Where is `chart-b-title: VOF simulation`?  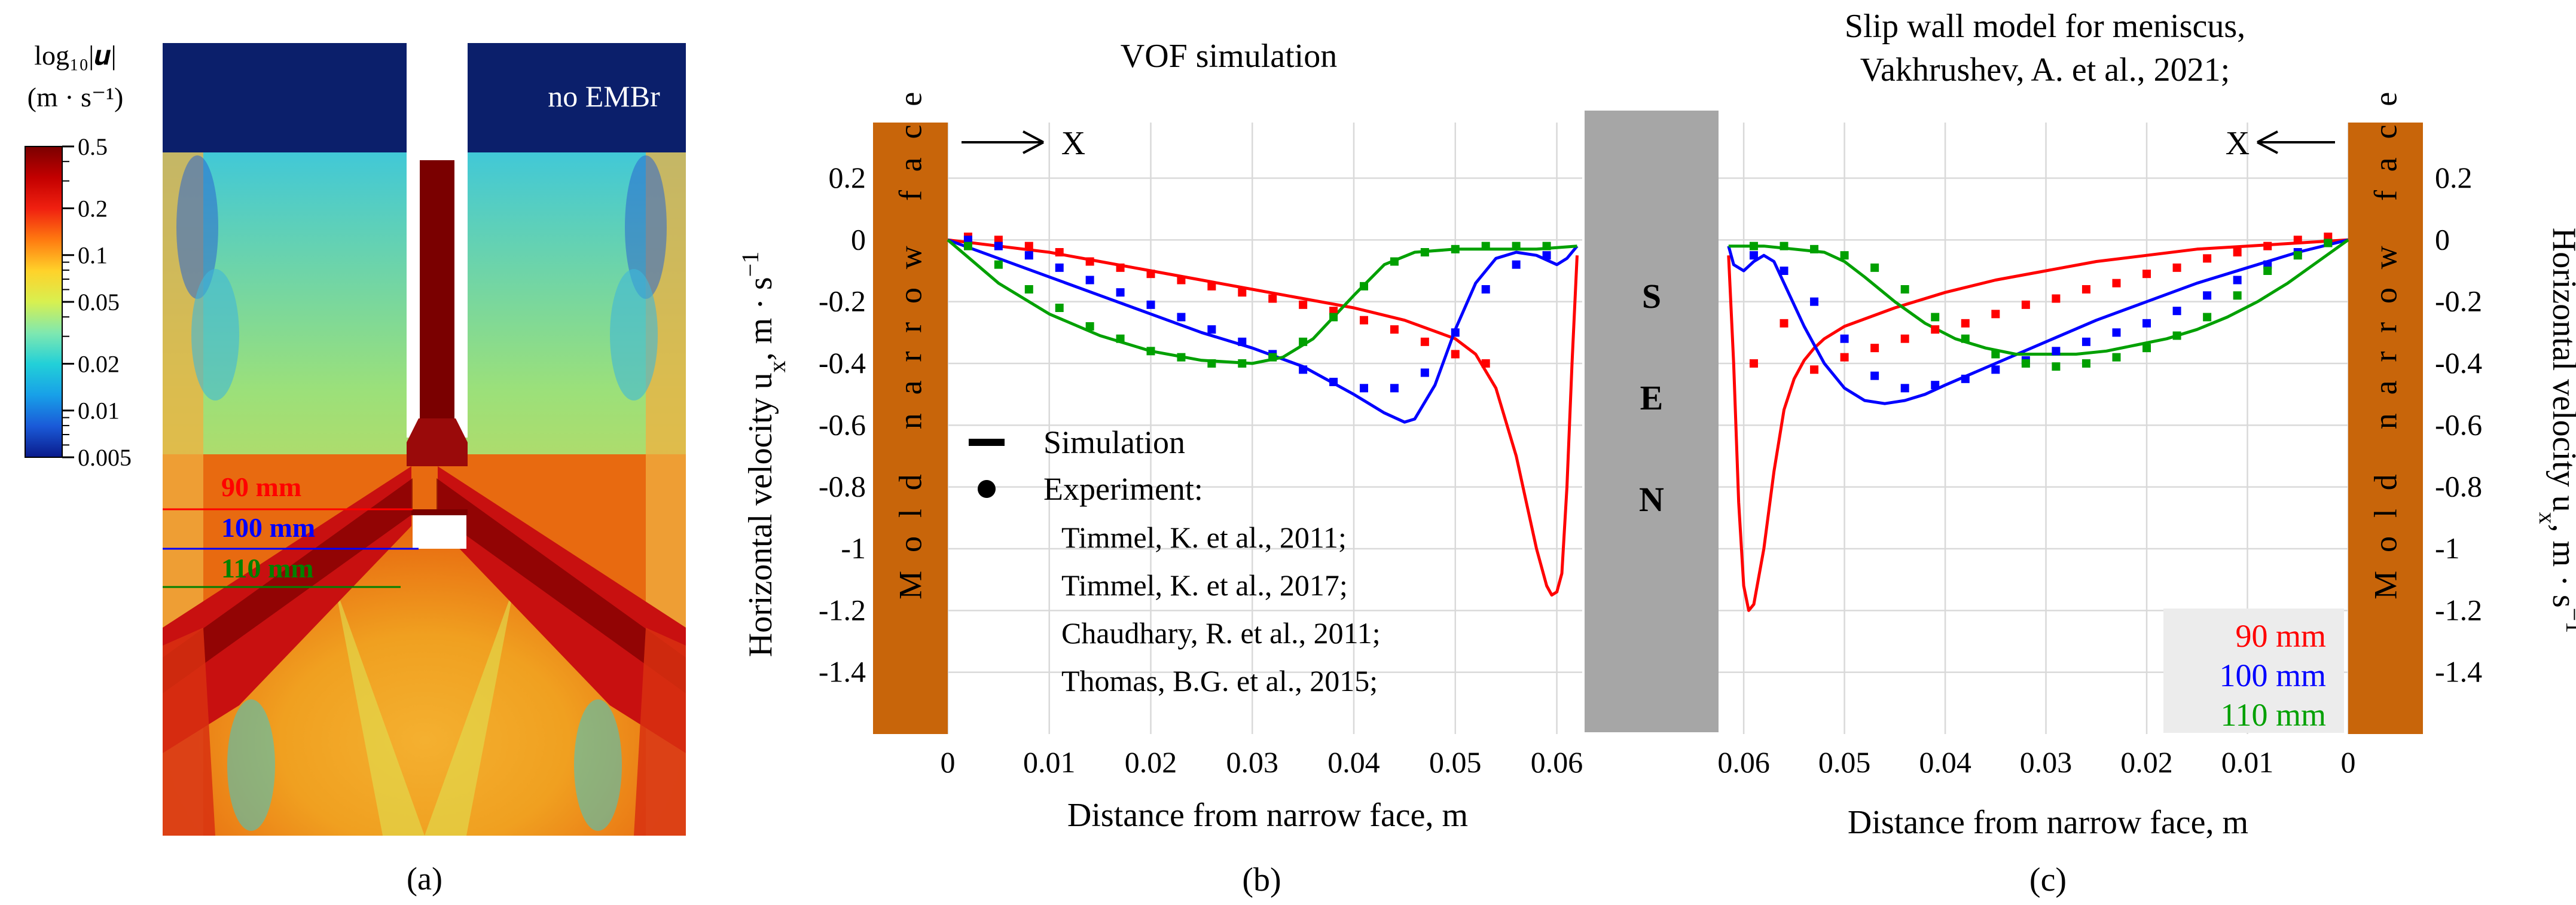 chart-b-title: VOF simulation is located at coordinates (1229, 56).